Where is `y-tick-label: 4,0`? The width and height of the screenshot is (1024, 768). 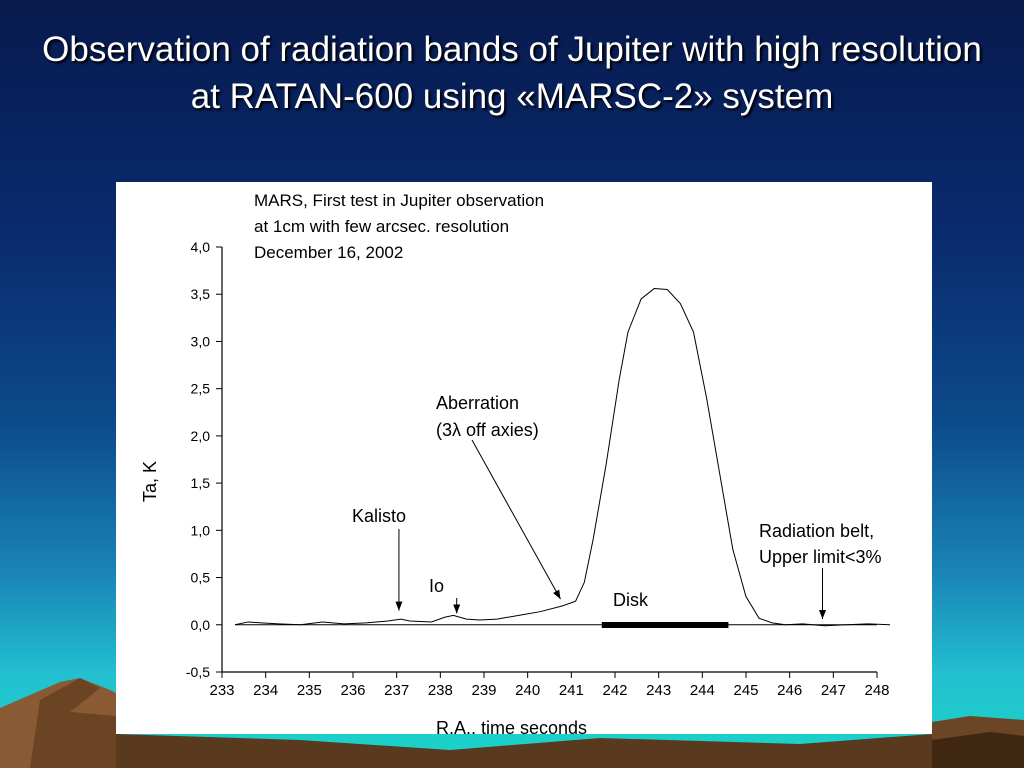
y-tick-label: 4,0 is located at coordinates (201, 247).